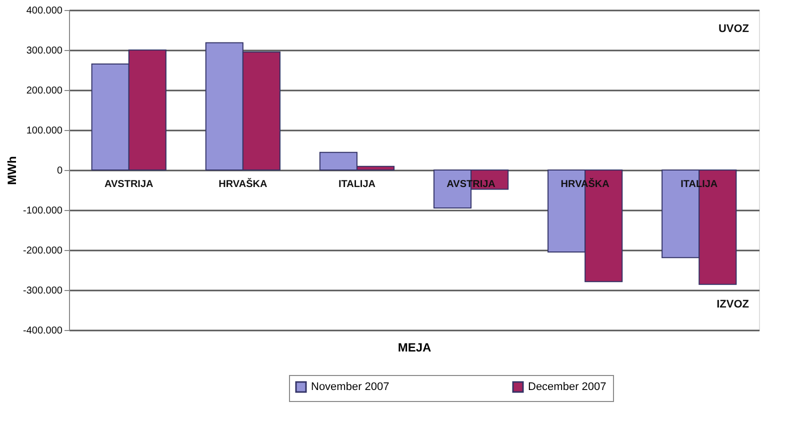 The height and width of the screenshot is (430, 792). Describe the element at coordinates (12, 170) in the screenshot. I see `y-axis-title: MWh` at that location.